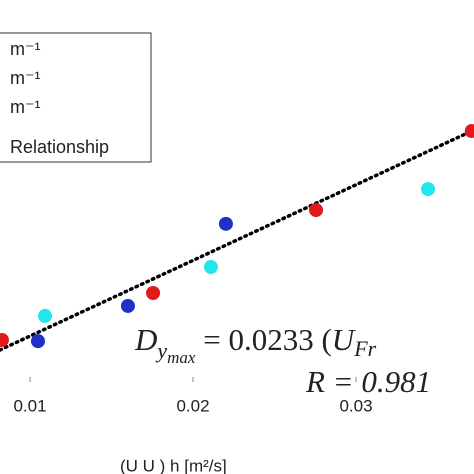 This screenshot has height=474, width=474. Describe the element at coordinates (181, 357) in the screenshot. I see `lhs-subsub: max` at that location.